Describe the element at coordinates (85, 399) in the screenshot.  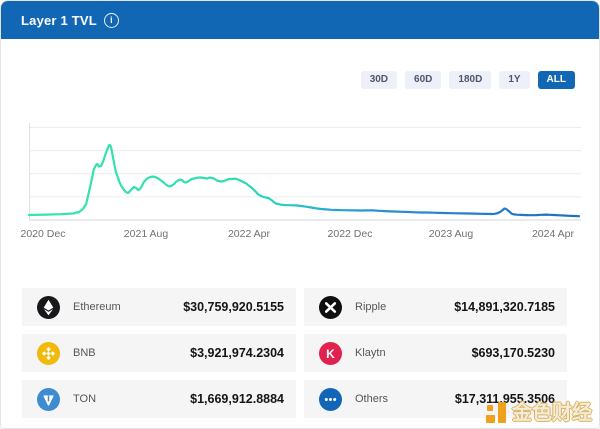
I see `asset-name: TON` at that location.